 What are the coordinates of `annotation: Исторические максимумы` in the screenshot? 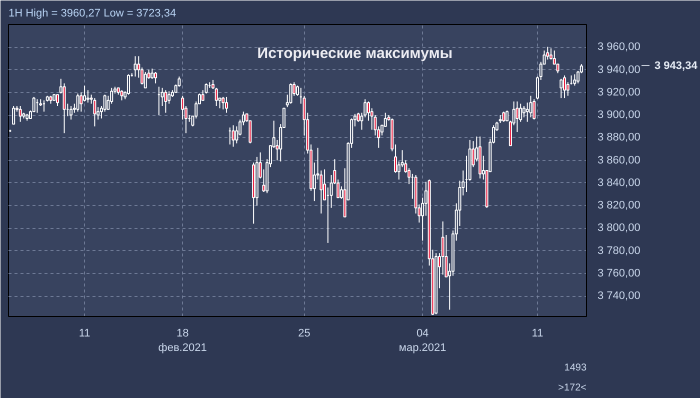 It's located at (355, 53).